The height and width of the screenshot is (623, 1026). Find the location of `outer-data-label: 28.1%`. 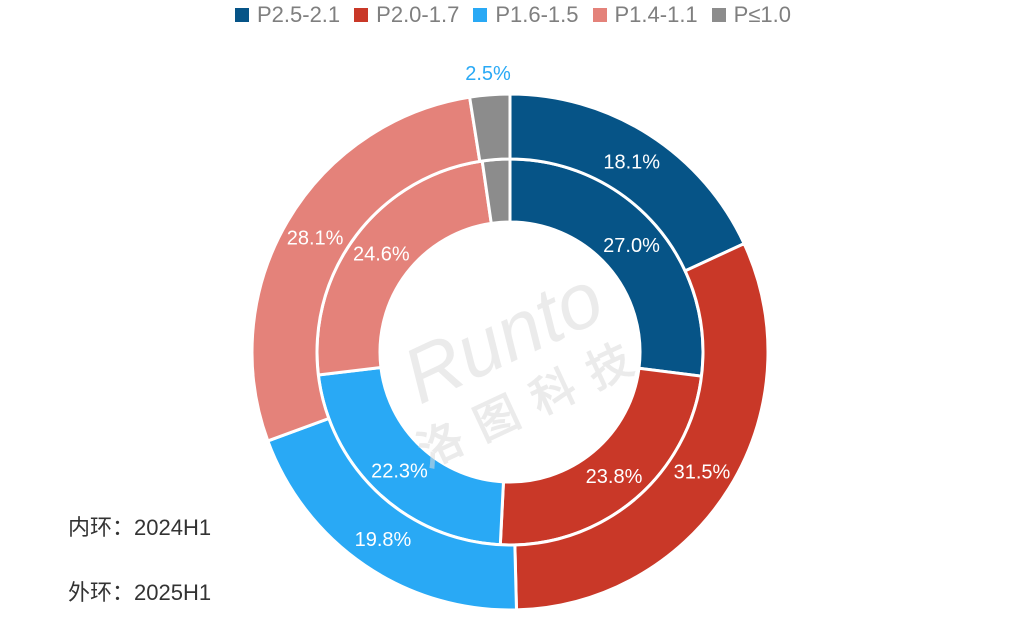

outer-data-label: 28.1% is located at coordinates (315, 239).